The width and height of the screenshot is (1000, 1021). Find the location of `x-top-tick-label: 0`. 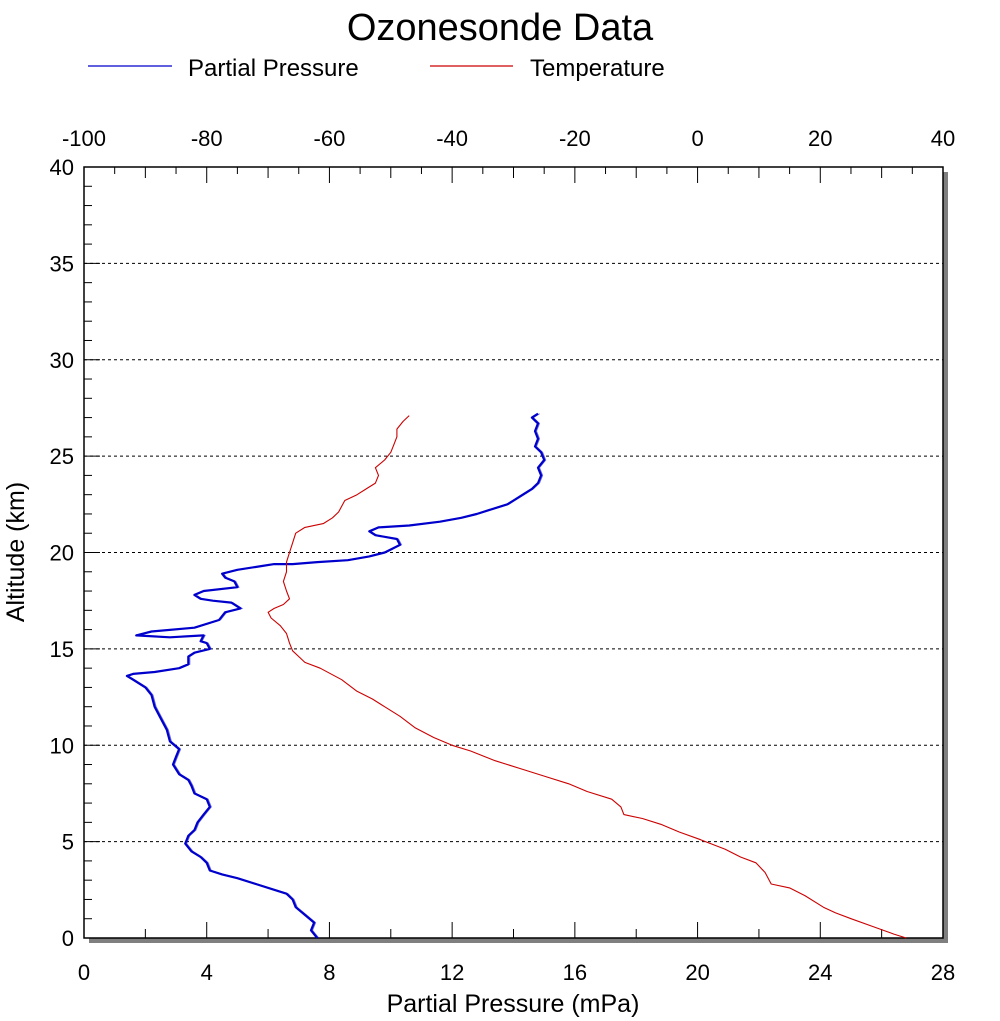

x-top-tick-label: 0 is located at coordinates (697, 138).